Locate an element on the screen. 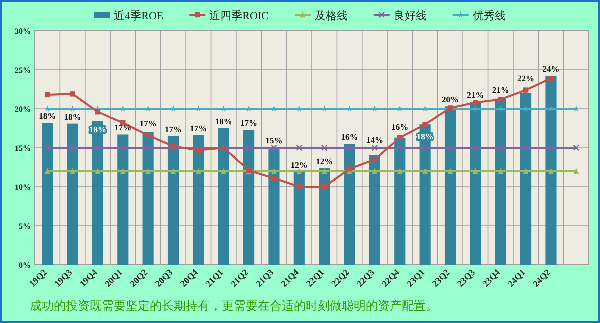  y-tick-label: 20% is located at coordinates (23, 109).